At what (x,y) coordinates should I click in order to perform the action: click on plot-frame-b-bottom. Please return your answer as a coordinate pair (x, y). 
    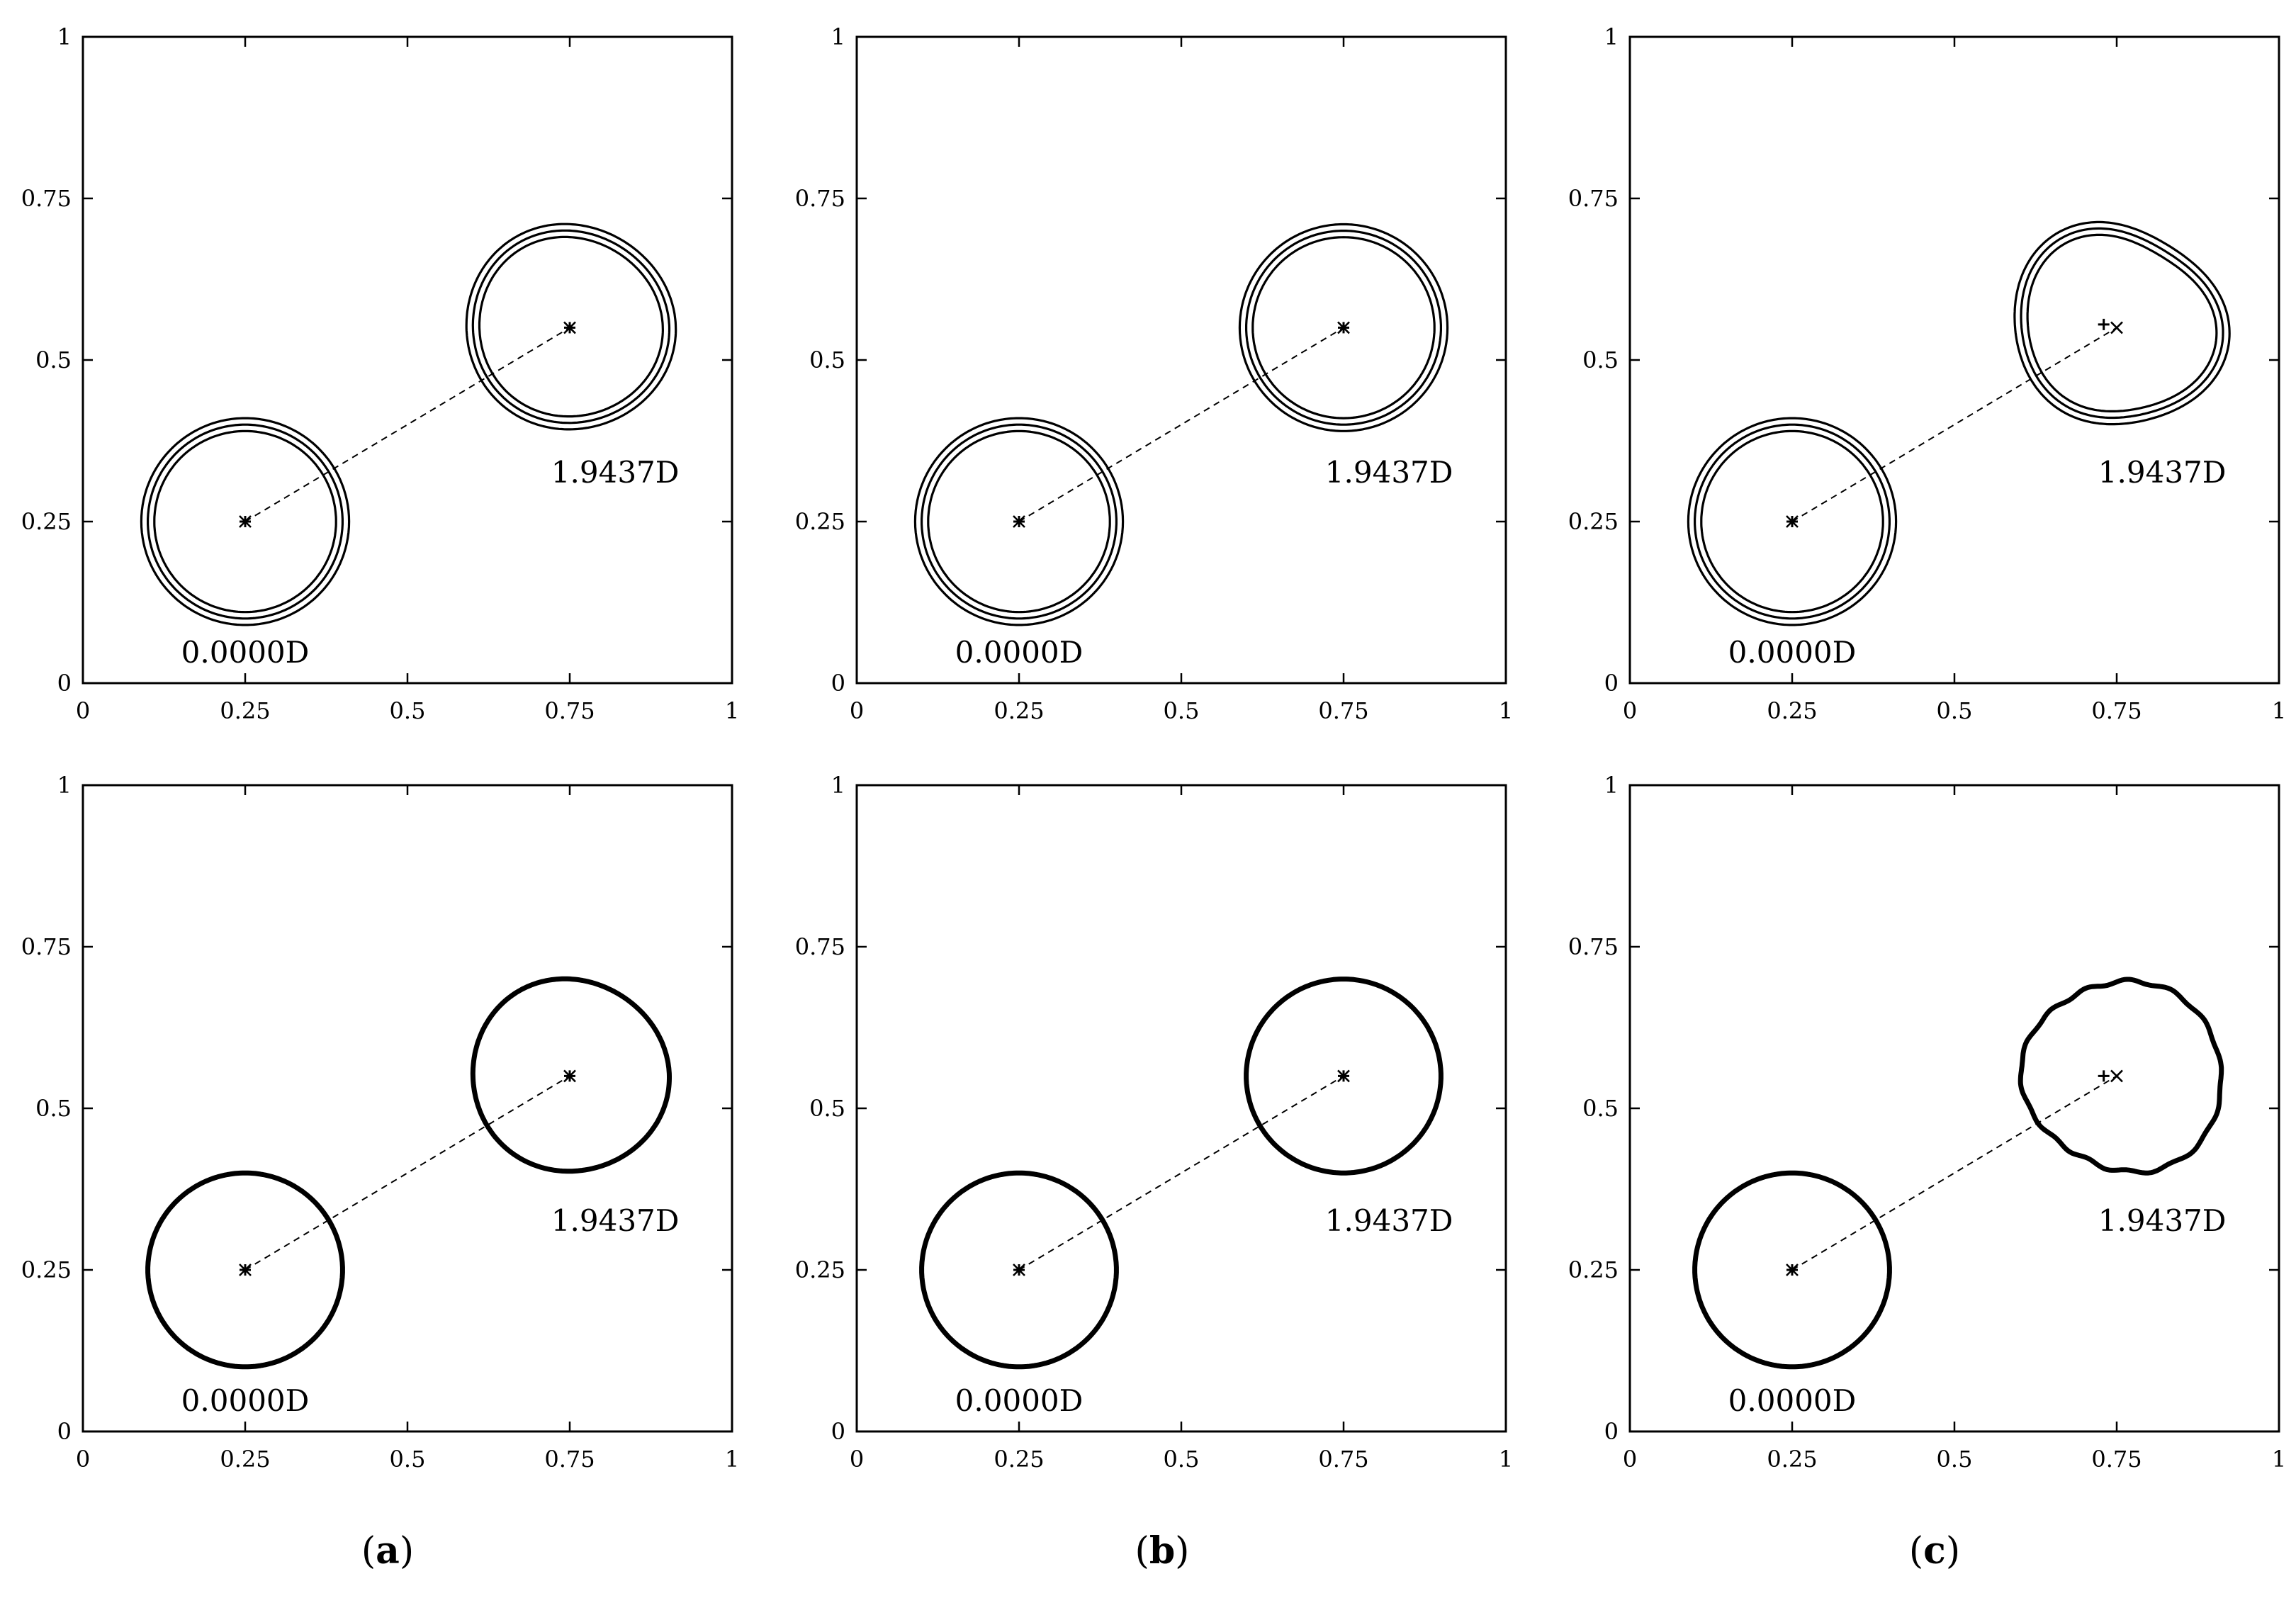
    Looking at the image, I should click on (1181, 1108).